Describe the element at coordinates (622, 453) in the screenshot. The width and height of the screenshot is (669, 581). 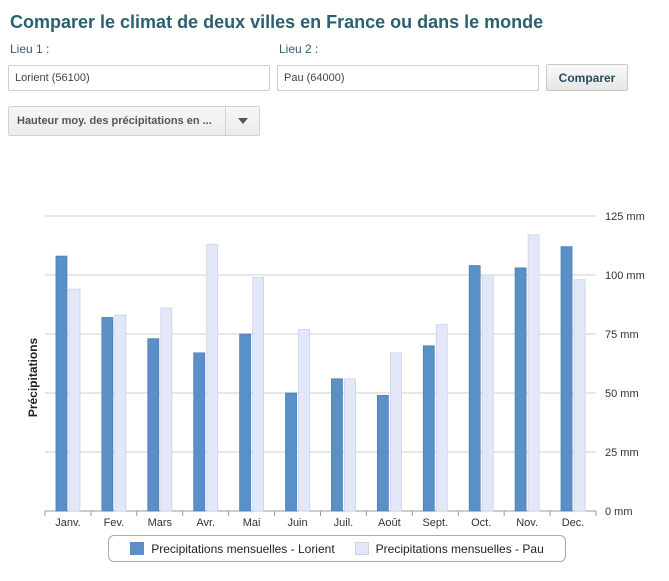
I see `y-tick-label: 25 mm` at that location.